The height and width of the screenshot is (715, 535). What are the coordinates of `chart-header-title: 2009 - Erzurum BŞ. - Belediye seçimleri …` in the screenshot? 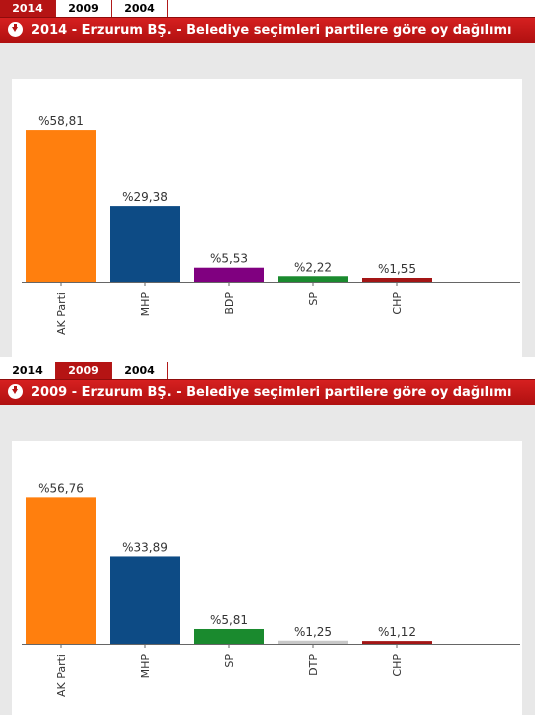 It's located at (271, 392).